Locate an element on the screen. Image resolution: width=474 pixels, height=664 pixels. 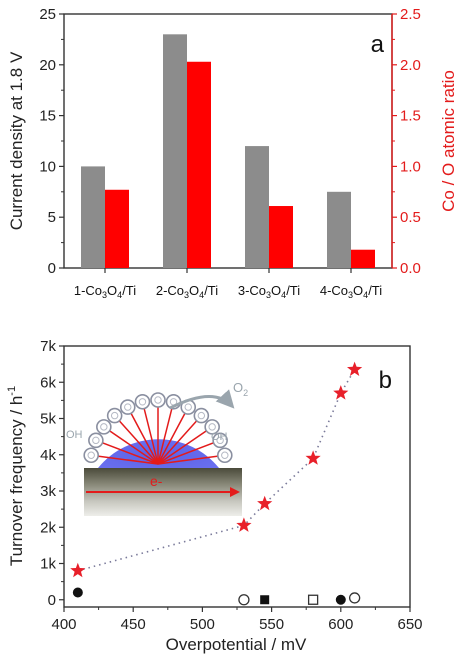
panel-b-x-axis-label: Overpotential / mV is located at coordinates (236, 644).